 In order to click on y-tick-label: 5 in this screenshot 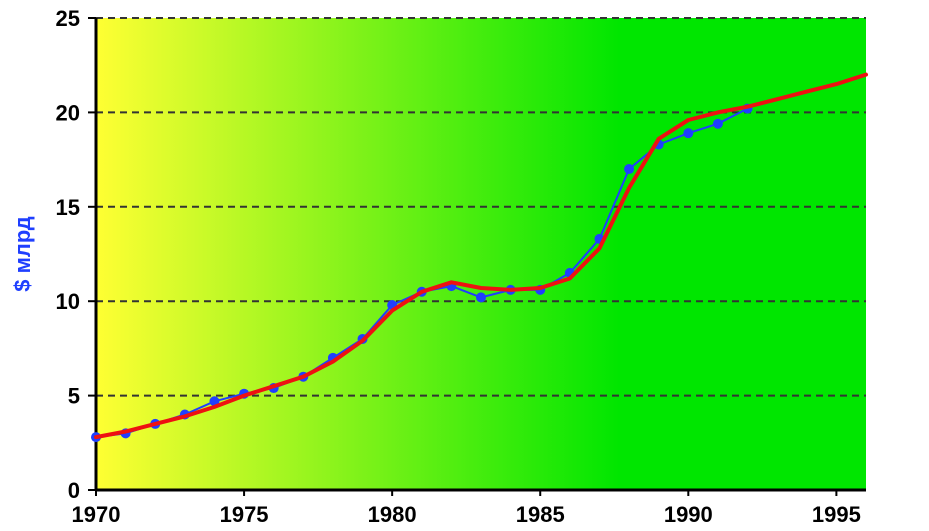, I will do `click(74, 396)`.